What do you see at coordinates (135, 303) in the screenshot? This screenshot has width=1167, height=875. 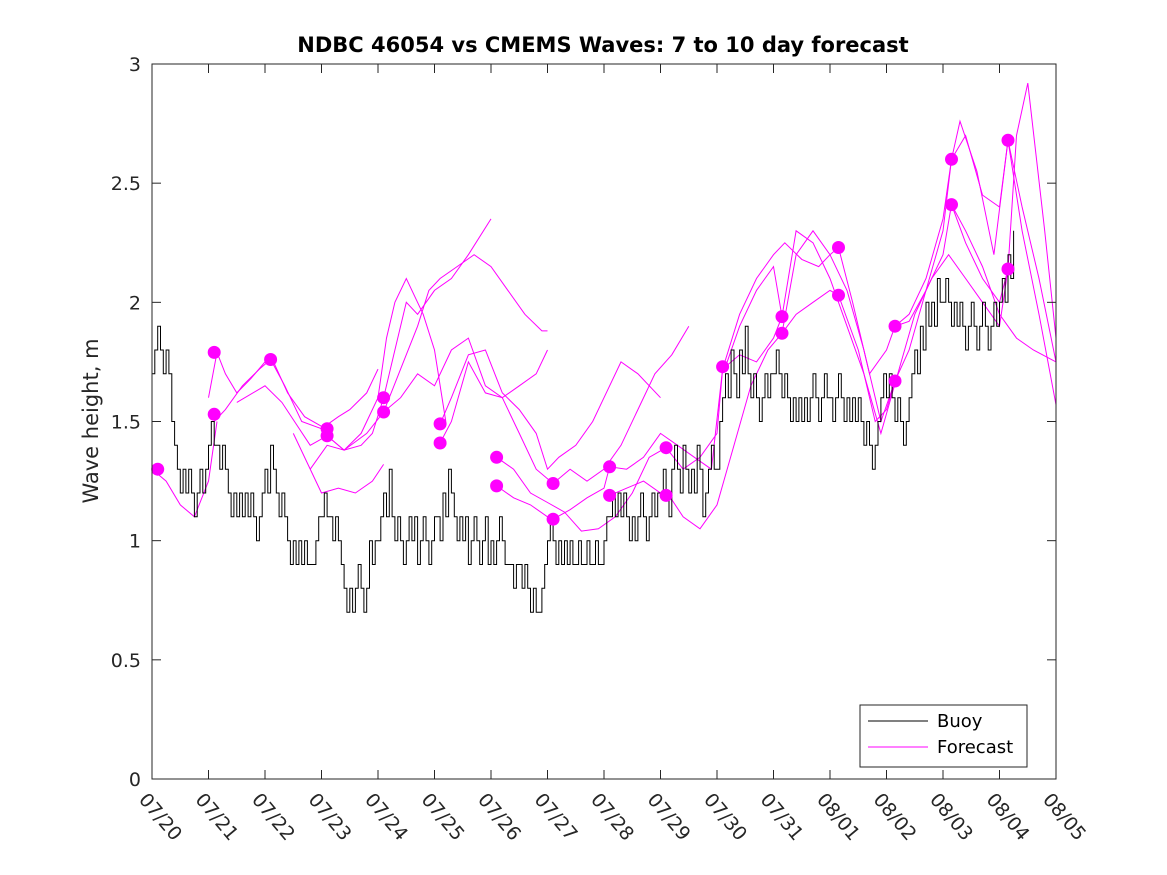 I see `y-tick-label: 2` at bounding box center [135, 303].